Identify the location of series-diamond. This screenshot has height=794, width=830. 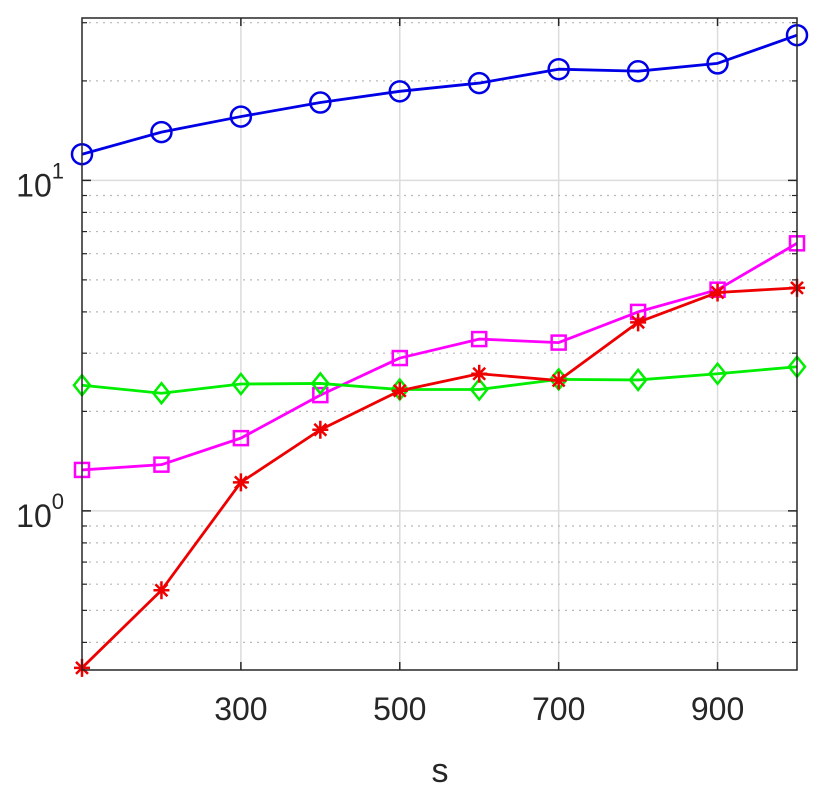
(439, 380).